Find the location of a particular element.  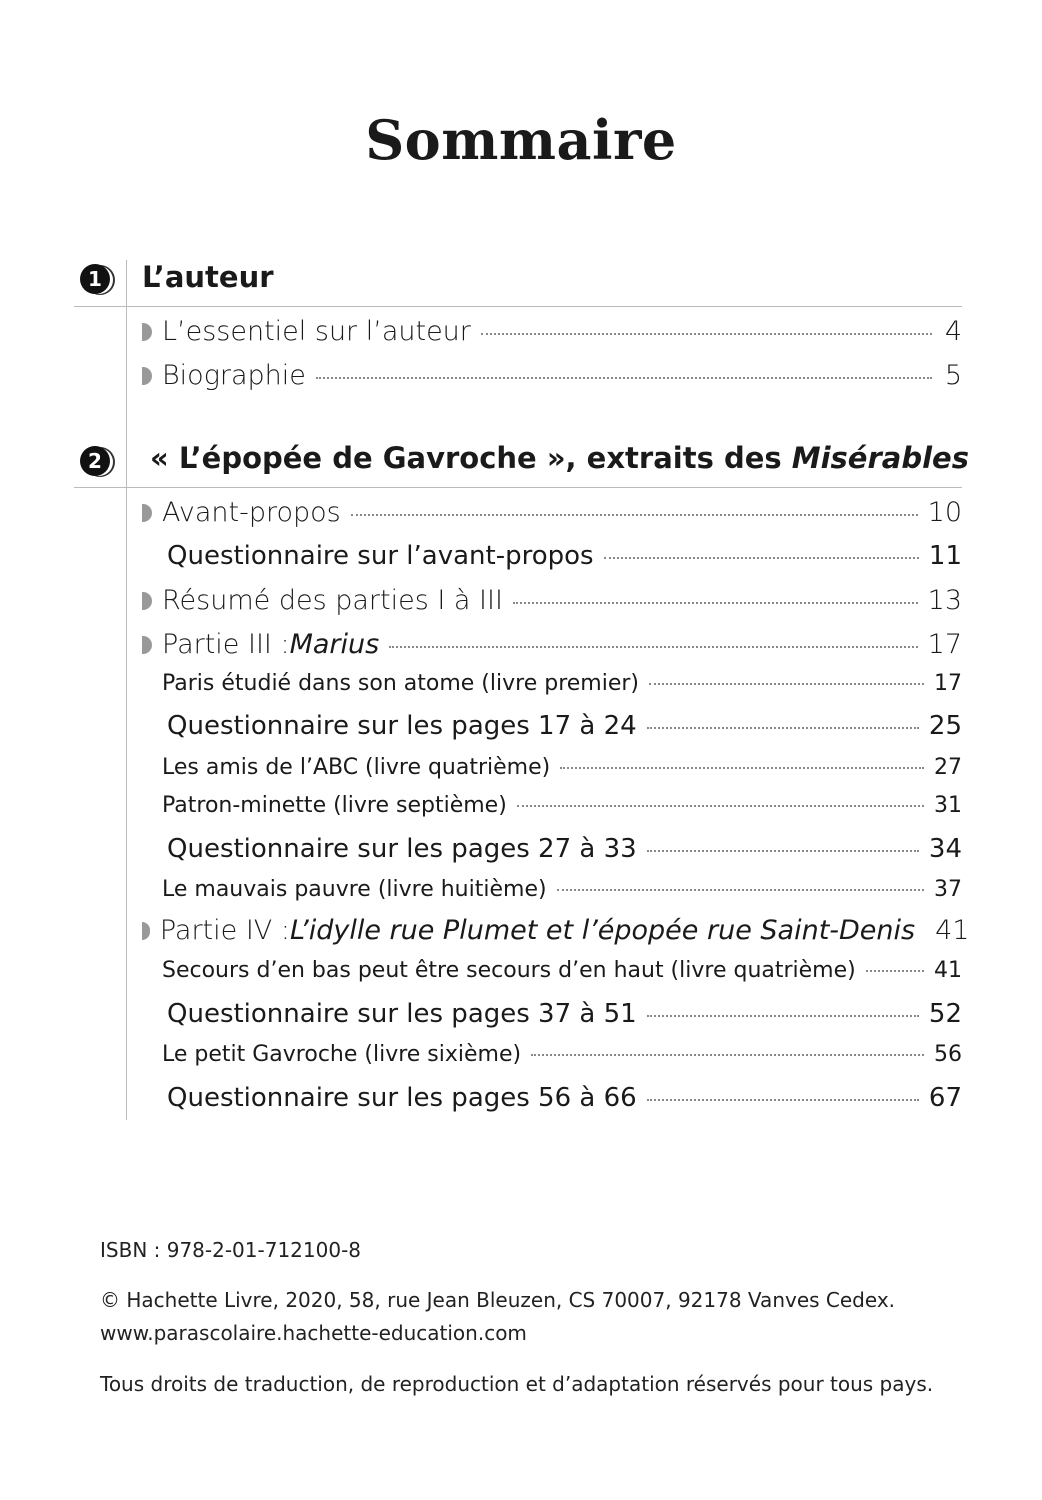

page-number: 56 is located at coordinates (948, 1054).